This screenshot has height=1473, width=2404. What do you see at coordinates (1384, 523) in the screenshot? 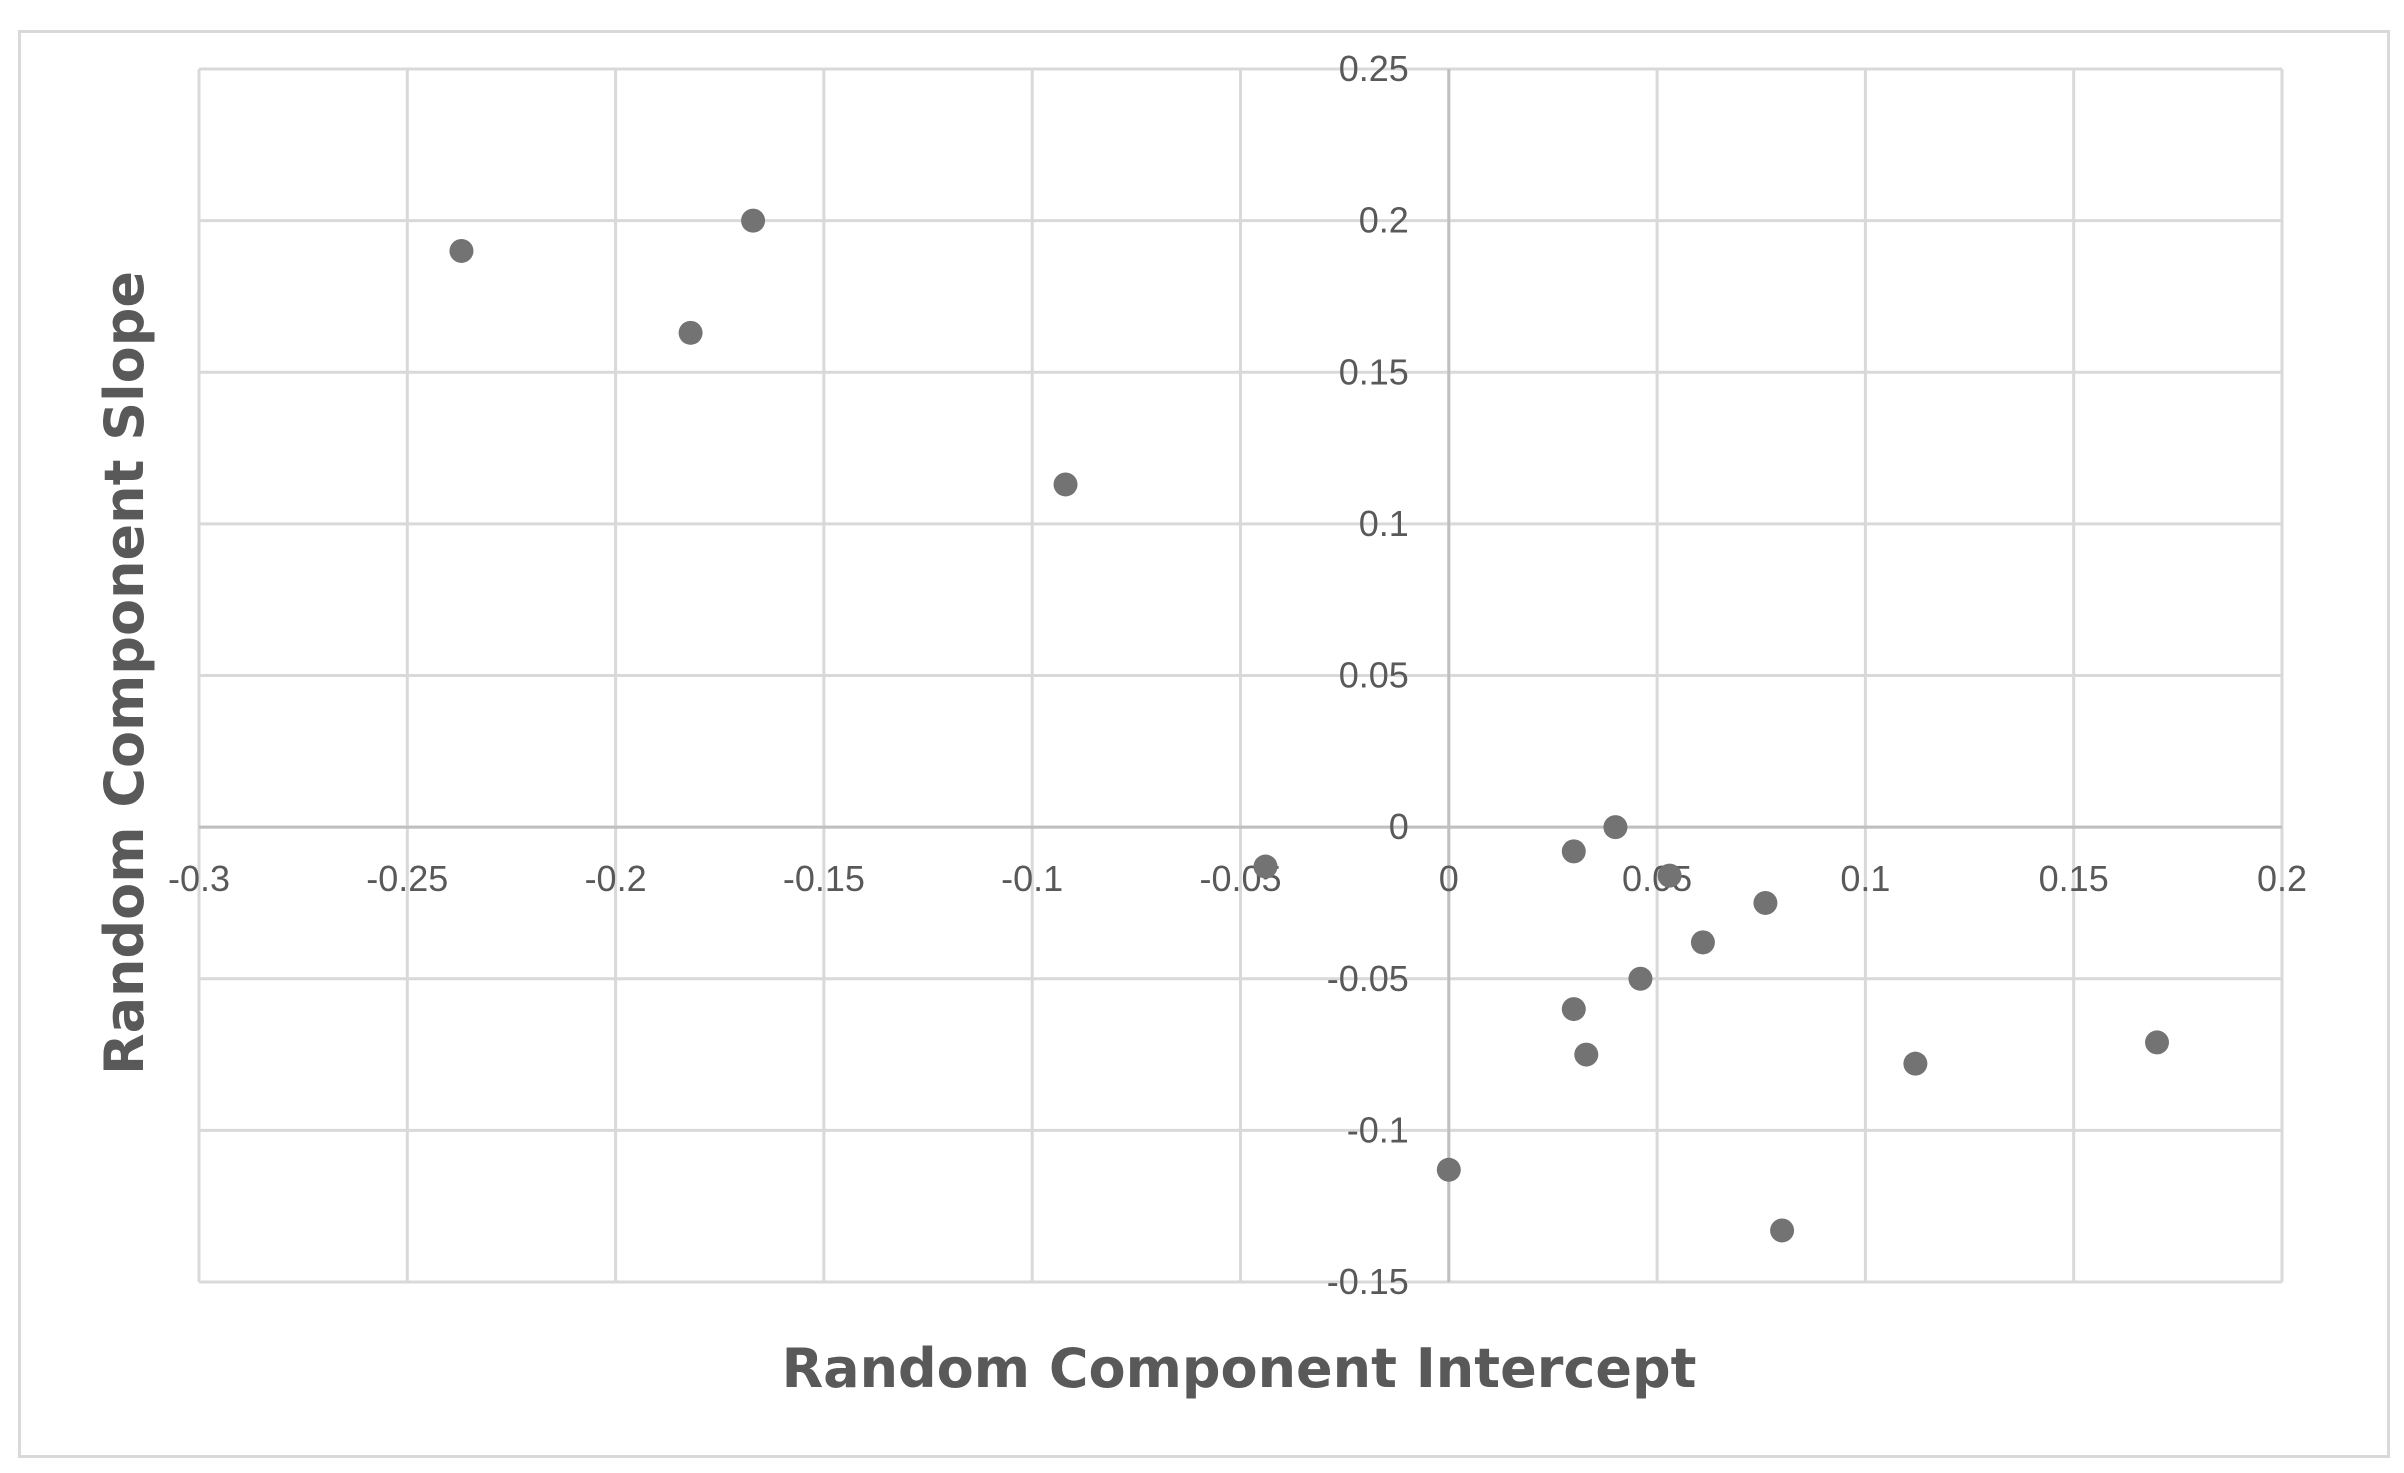
I see `y-tick-label: 0.1` at bounding box center [1384, 523].